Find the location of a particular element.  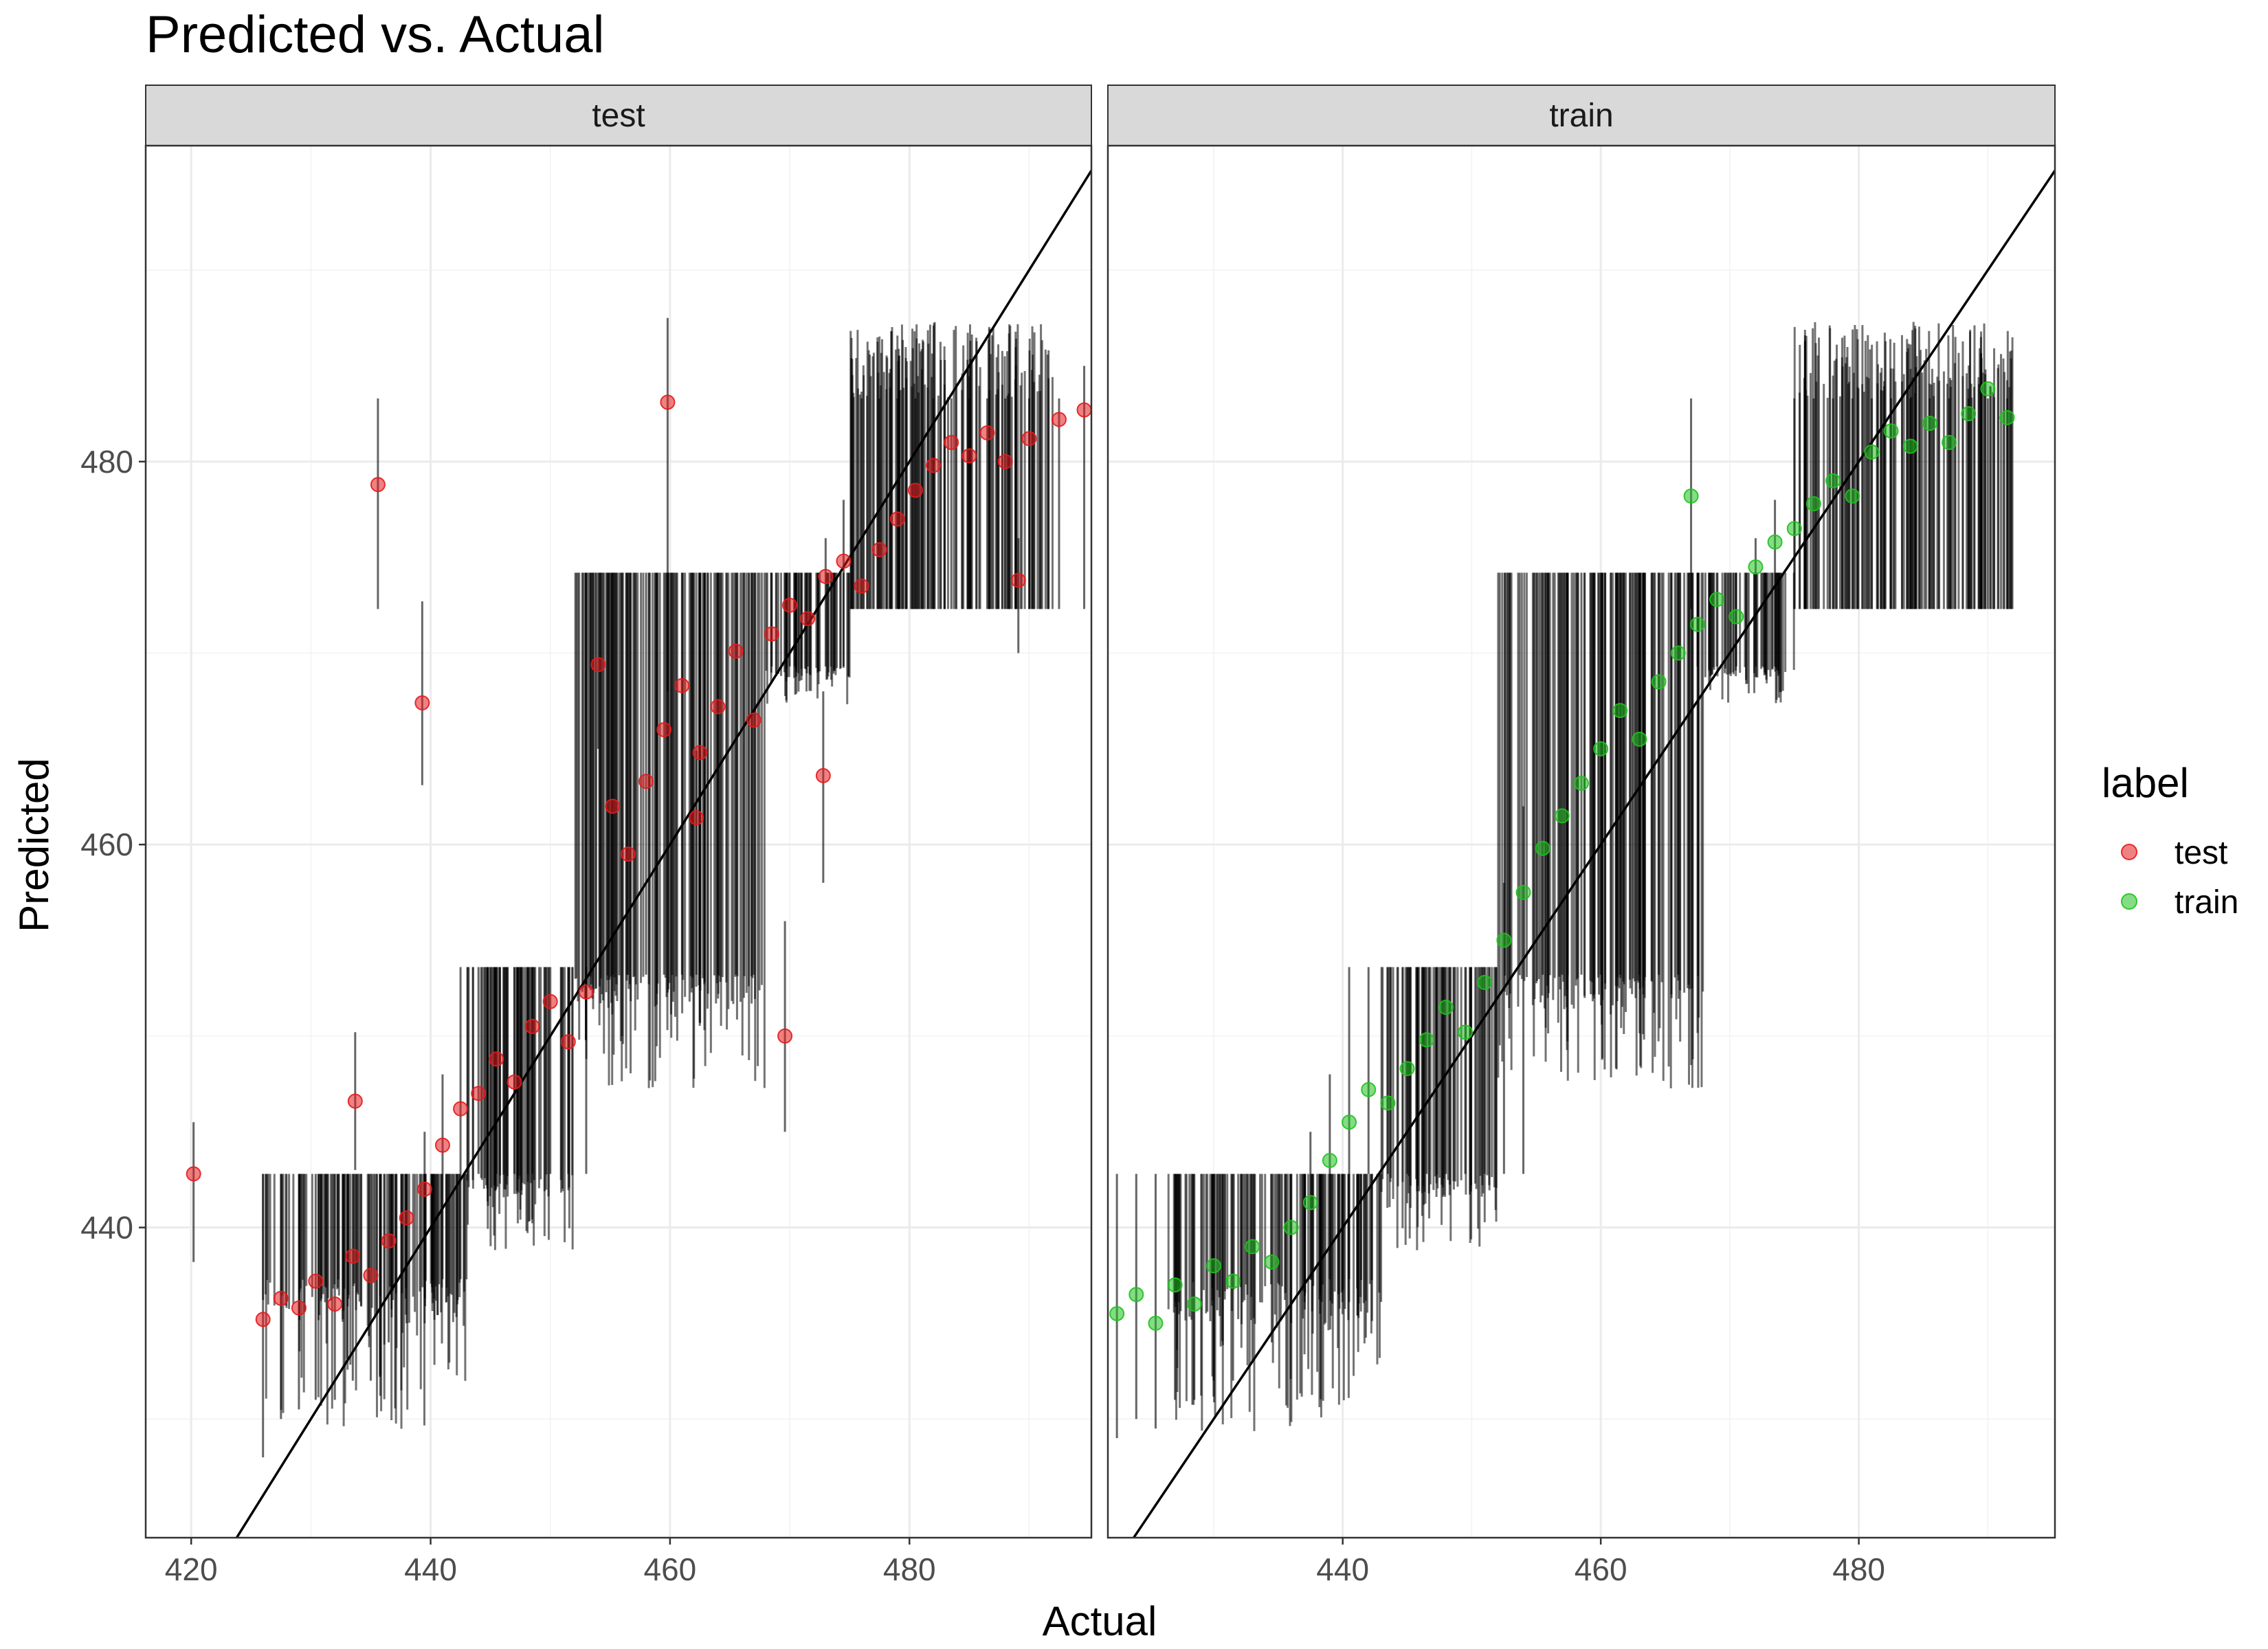

facet-strip-label: train is located at coordinates (1581, 116).